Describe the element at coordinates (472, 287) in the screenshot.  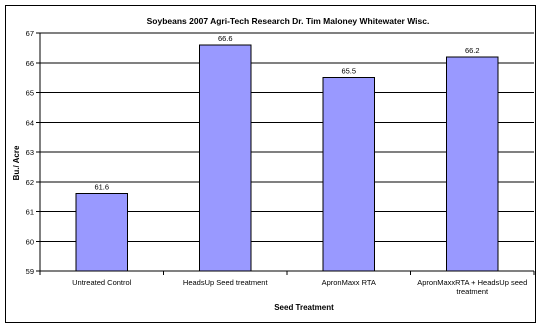
I see `x-tick-label: ApronMaxxRTA + HeadsUp seed treatment` at that location.